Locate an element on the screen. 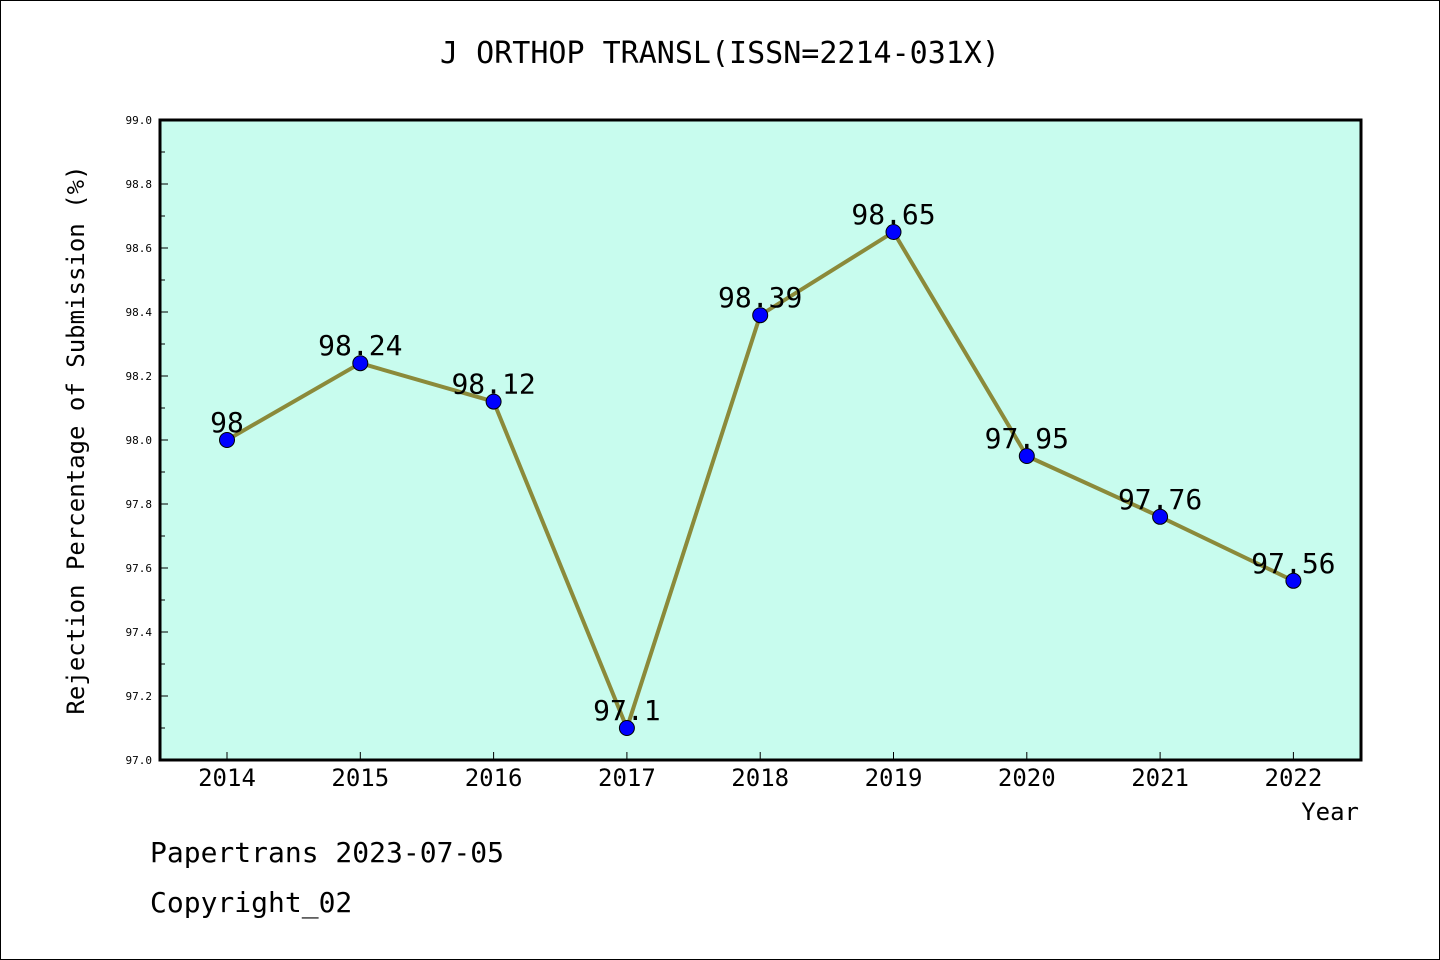 This screenshot has width=1440, height=960. y-tick-label: 99.0 is located at coordinates (139, 120).